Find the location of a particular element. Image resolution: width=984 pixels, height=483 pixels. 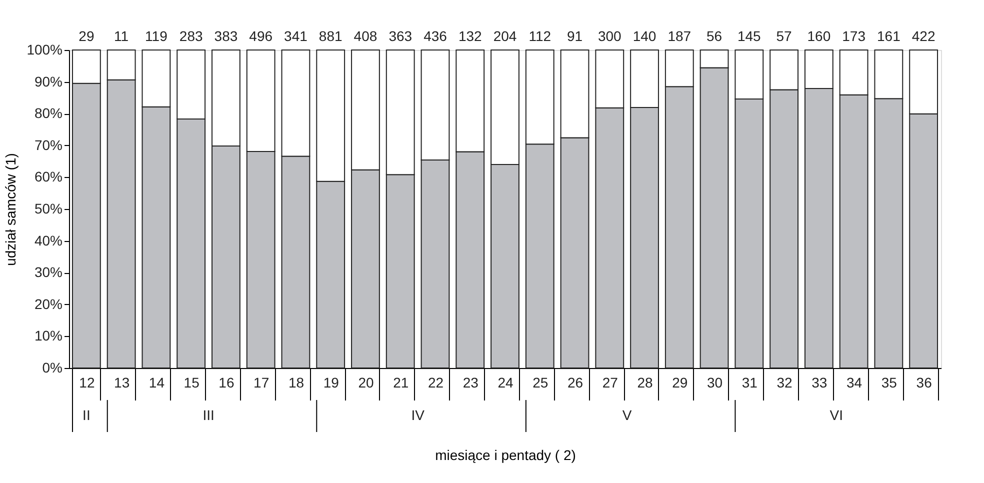

x-tick-label: 25 is located at coordinates (540, 382).